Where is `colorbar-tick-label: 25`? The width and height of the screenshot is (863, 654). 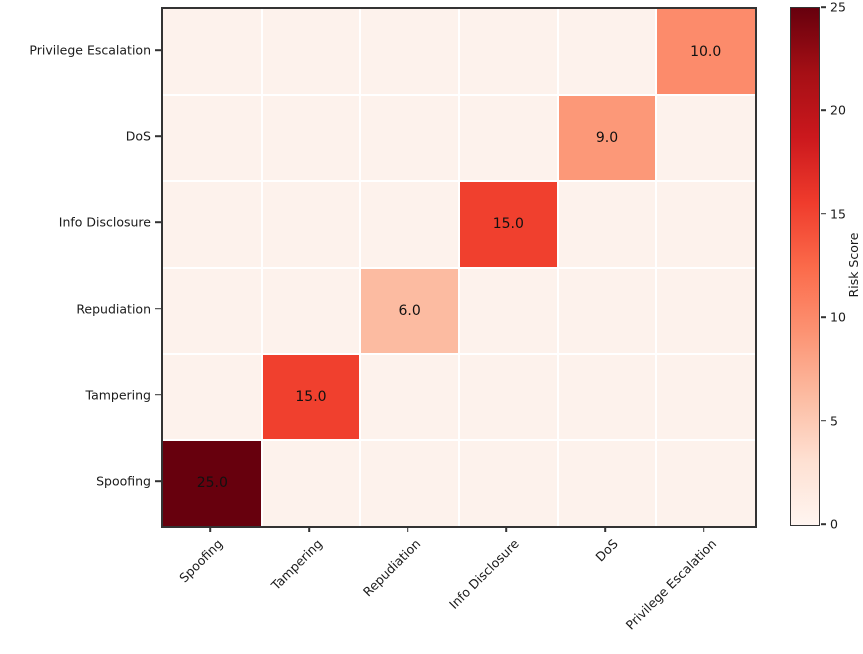 colorbar-tick-label: 25 is located at coordinates (838, 7).